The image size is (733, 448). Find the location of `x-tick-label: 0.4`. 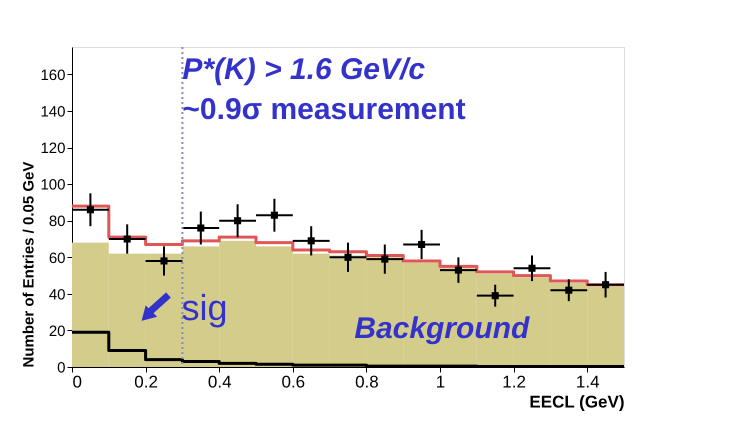

x-tick-label: 0.4 is located at coordinates (220, 382).